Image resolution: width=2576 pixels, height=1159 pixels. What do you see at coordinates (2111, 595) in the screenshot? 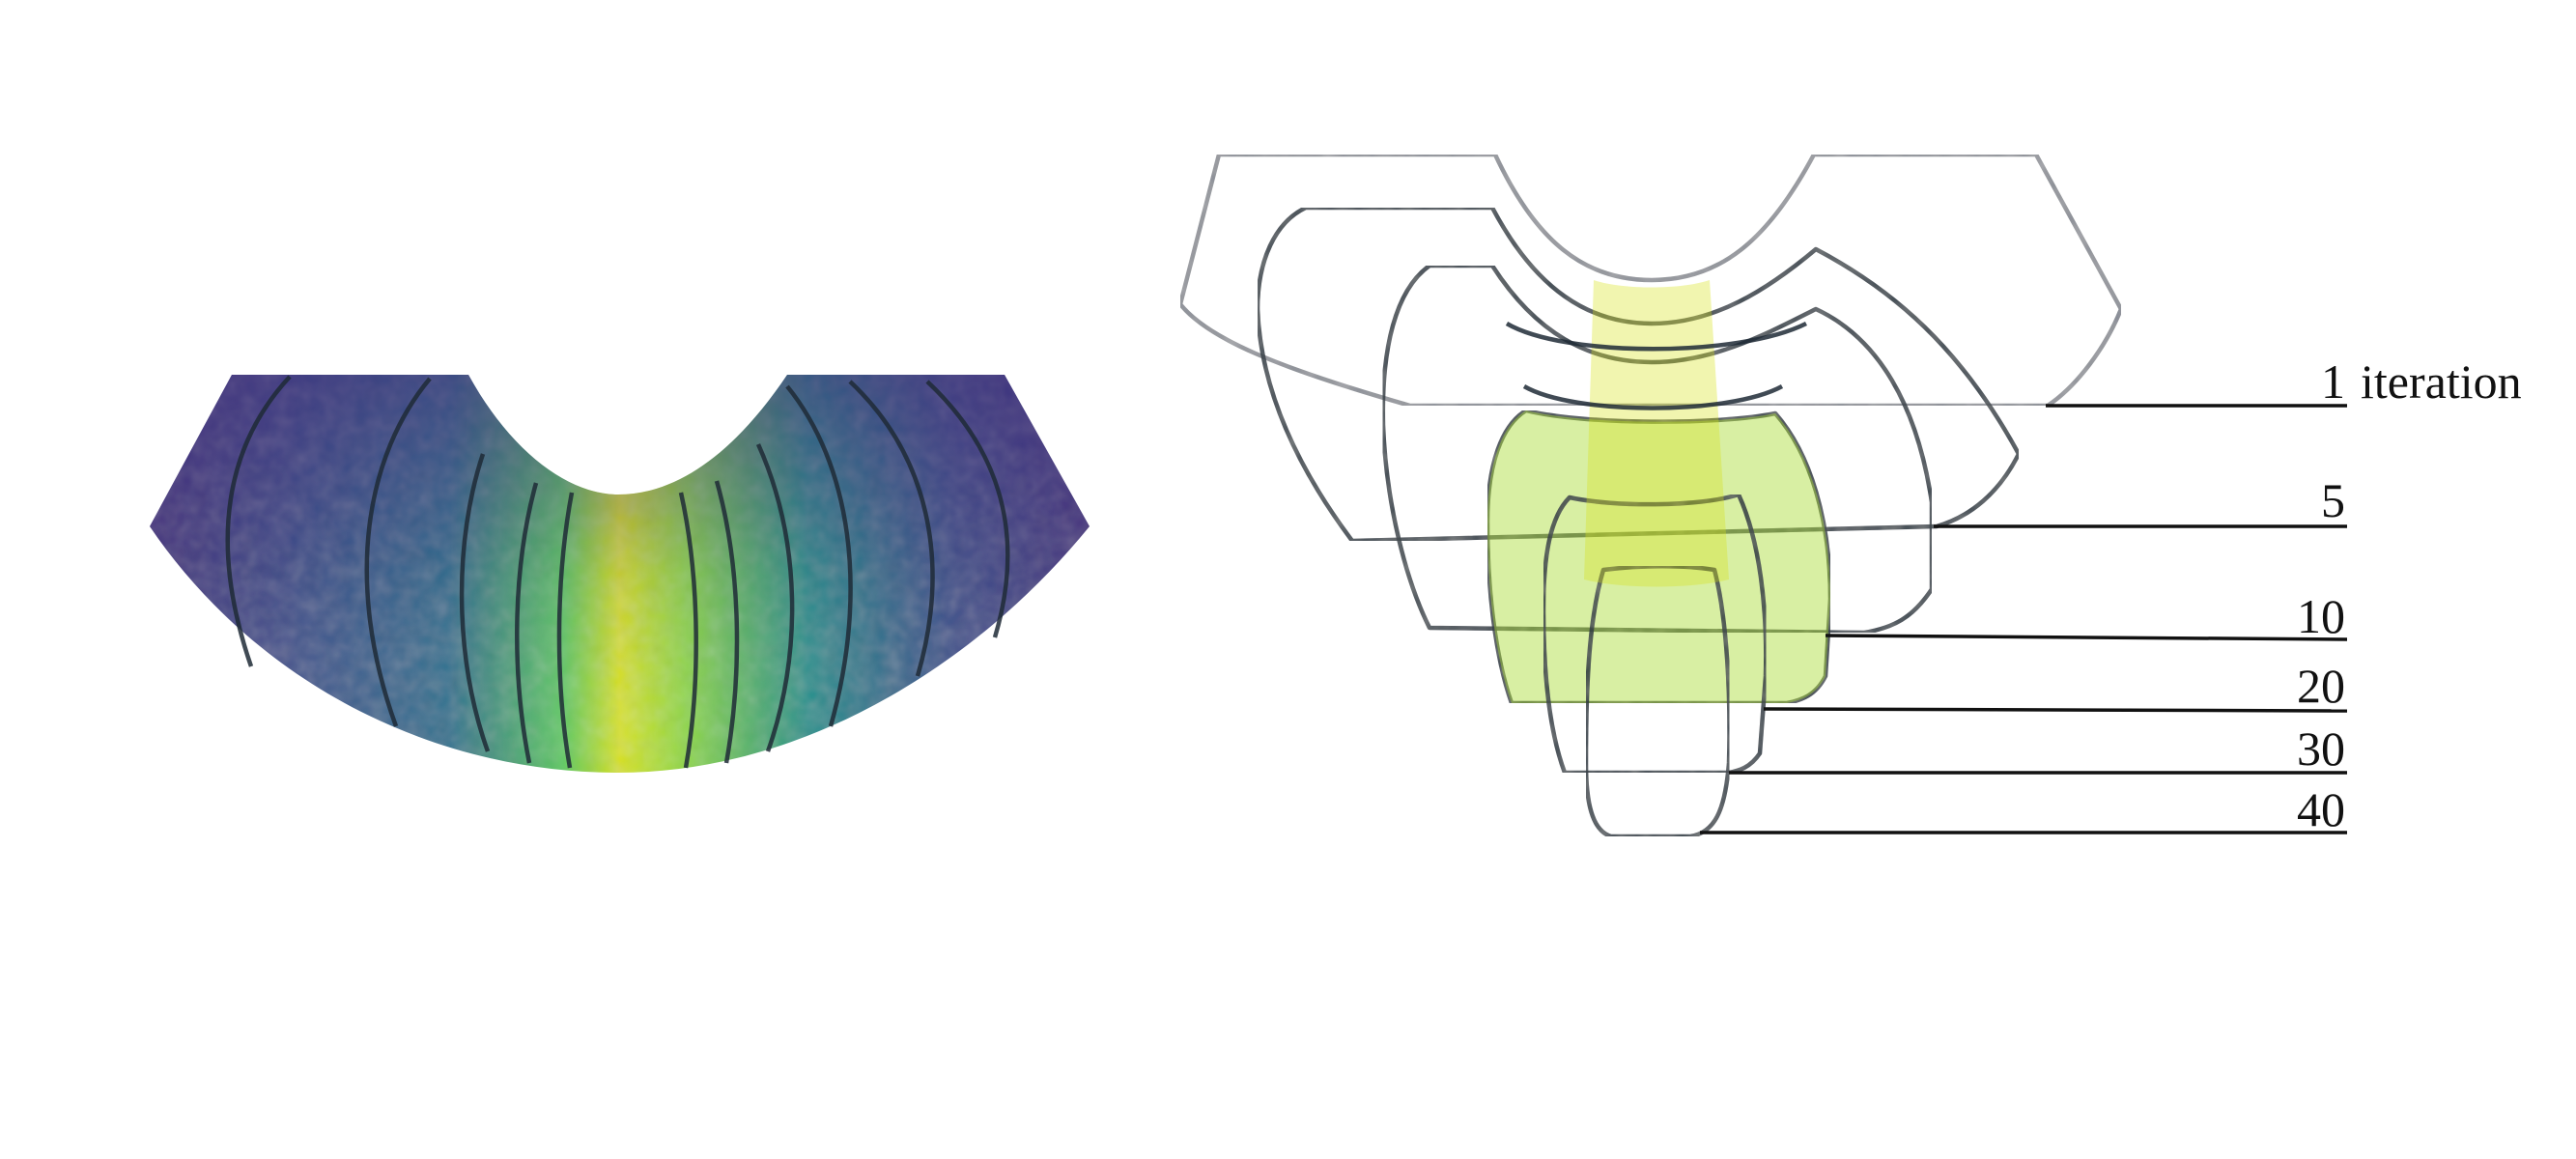
I see `iteration-labels: 1 iteration 5 10 20 30 40` at bounding box center [2111, 595].